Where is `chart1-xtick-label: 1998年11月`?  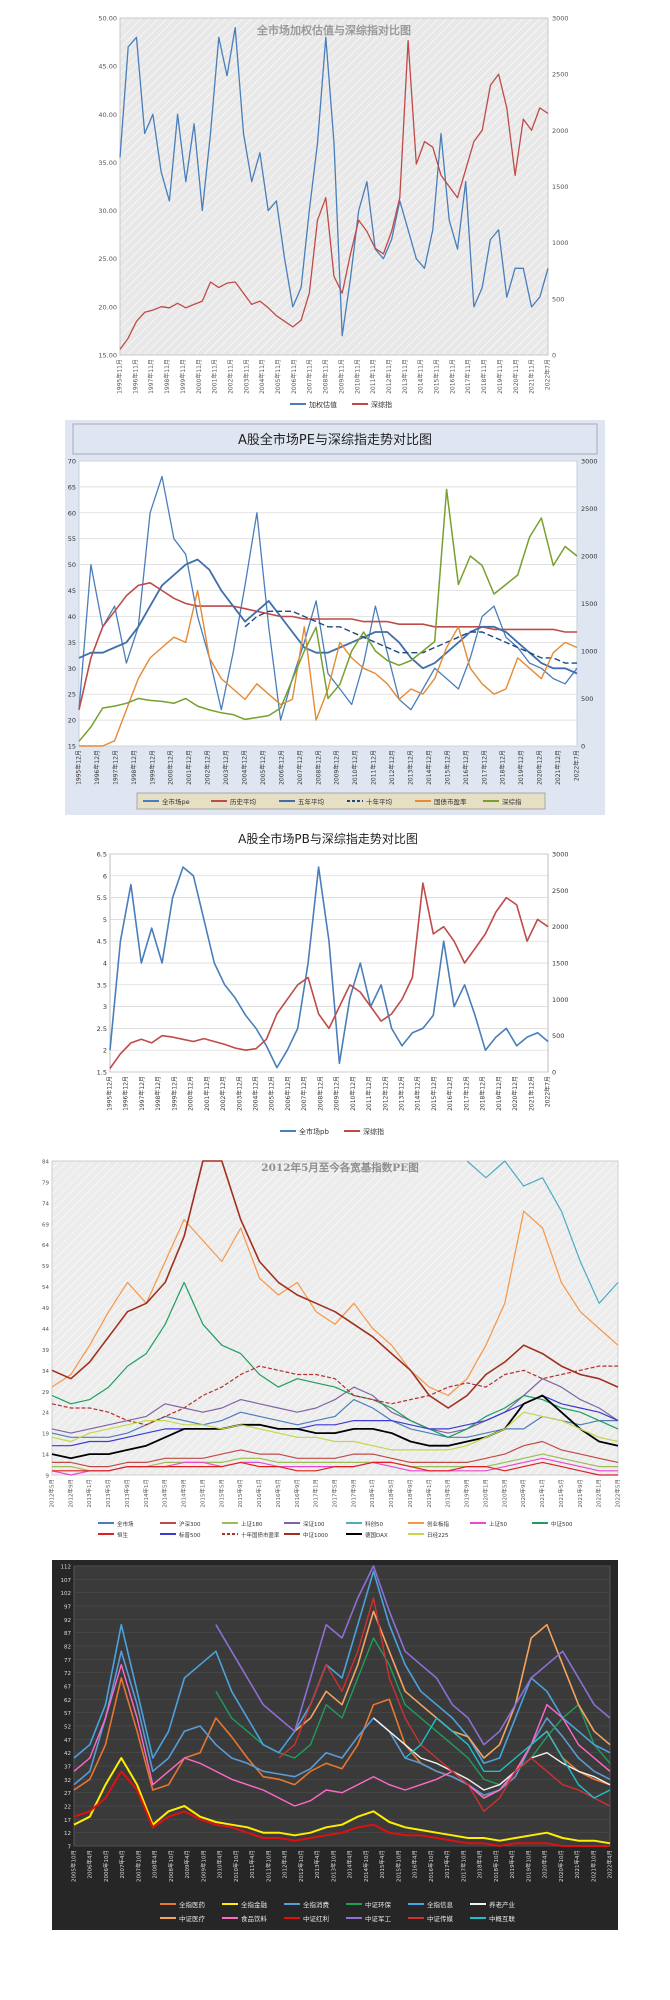 chart1-xtick-label: 1998年11月 is located at coordinates (167, 376).